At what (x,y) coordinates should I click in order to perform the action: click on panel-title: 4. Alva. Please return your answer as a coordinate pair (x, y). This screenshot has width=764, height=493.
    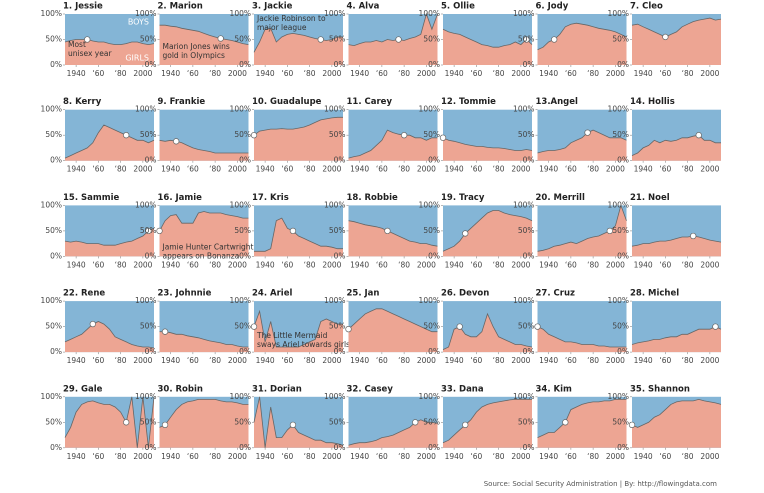
    Looking at the image, I should click on (363, 7).